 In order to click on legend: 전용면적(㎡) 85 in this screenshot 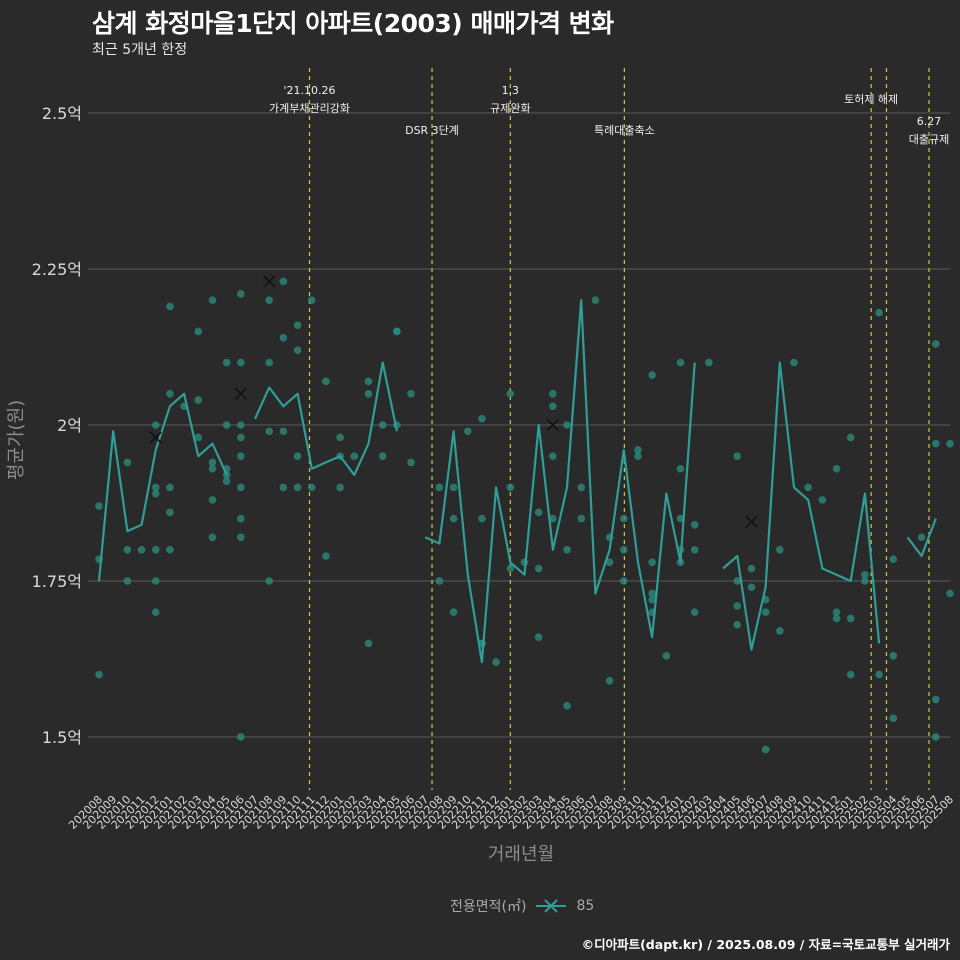, I will do `click(522, 906)`.